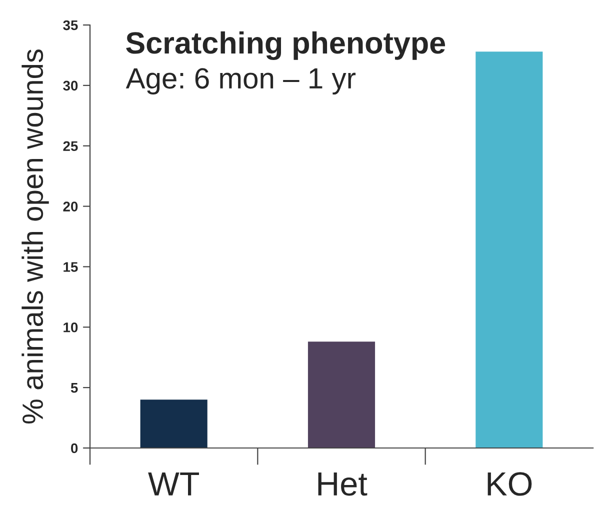  Describe the element at coordinates (173, 484) in the screenshot. I see `x-tick-label: WT` at that location.